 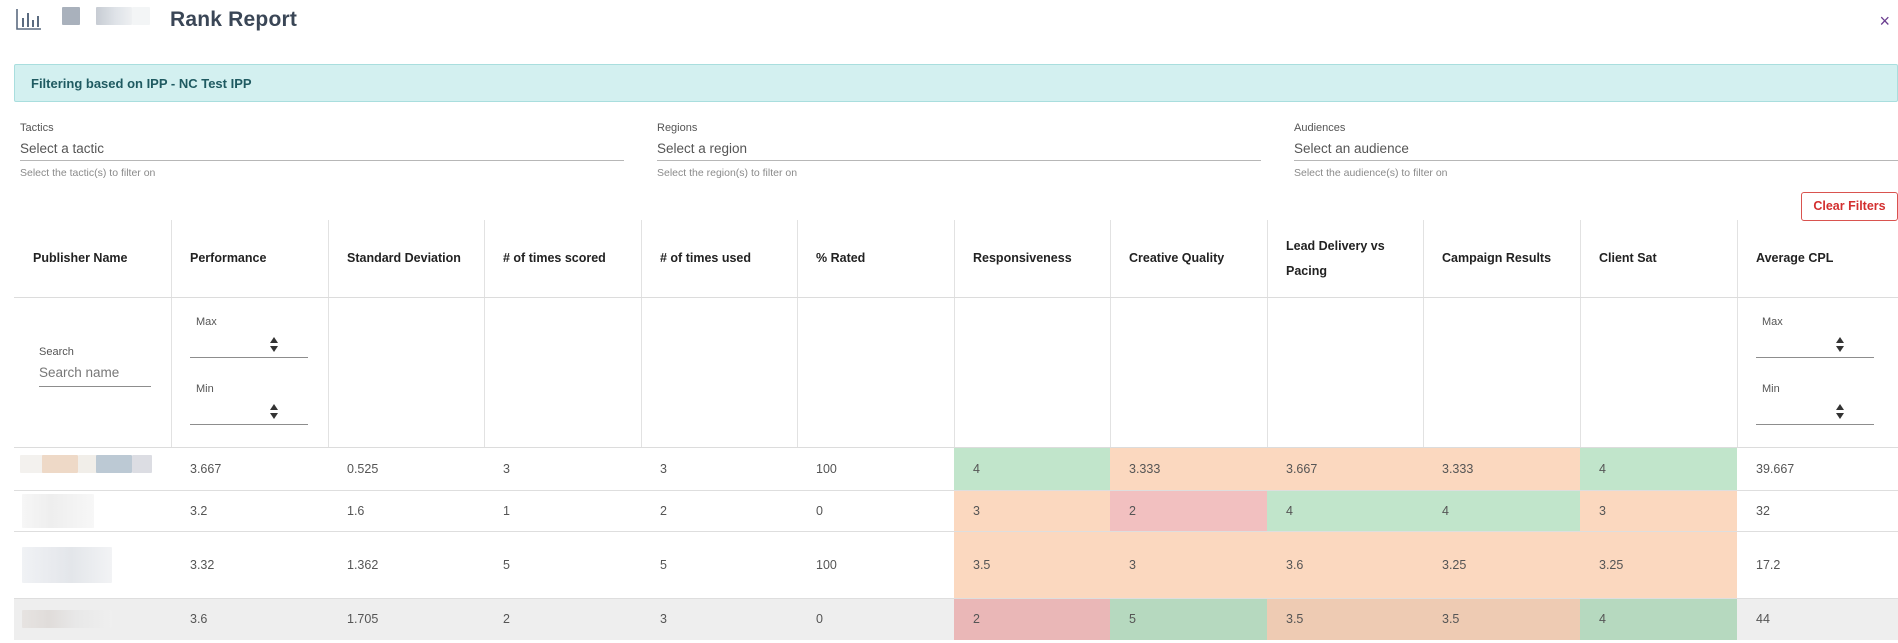 I want to click on col-header-performance: Performance, so click(x=228, y=258).